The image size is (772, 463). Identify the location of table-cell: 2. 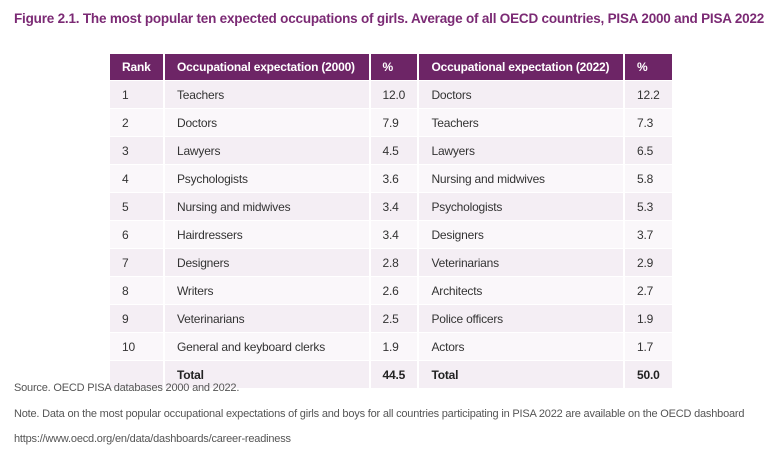
(137, 122).